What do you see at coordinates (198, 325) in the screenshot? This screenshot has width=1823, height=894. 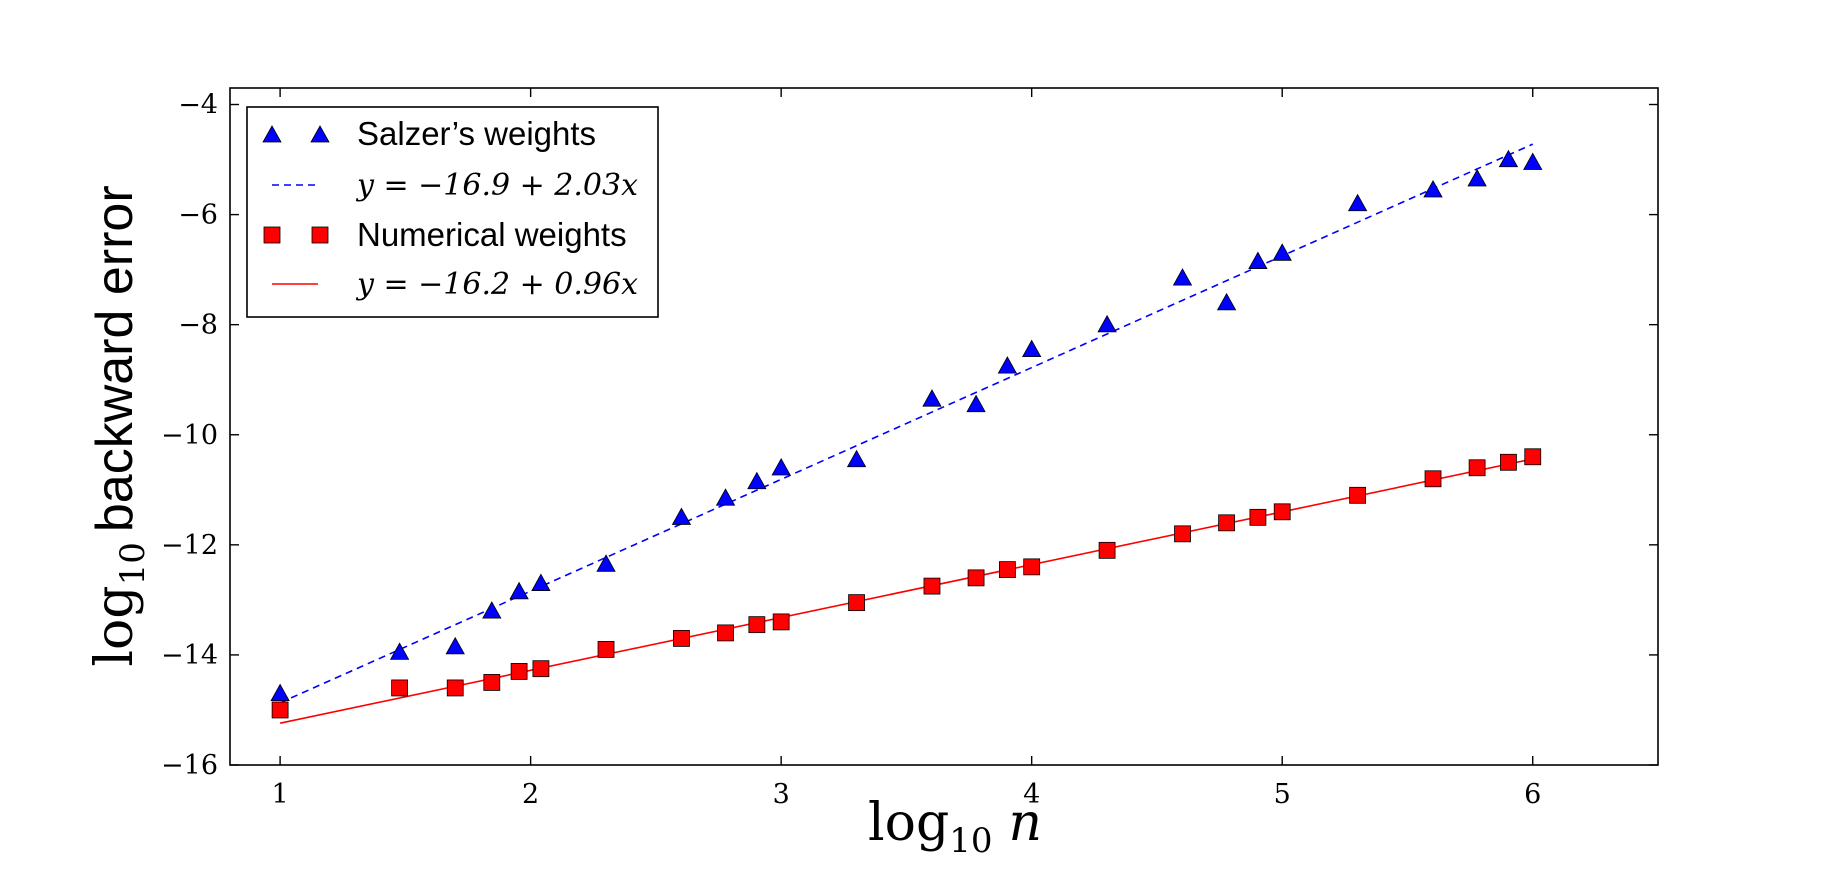 I see `y-tick-label: −8` at bounding box center [198, 325].